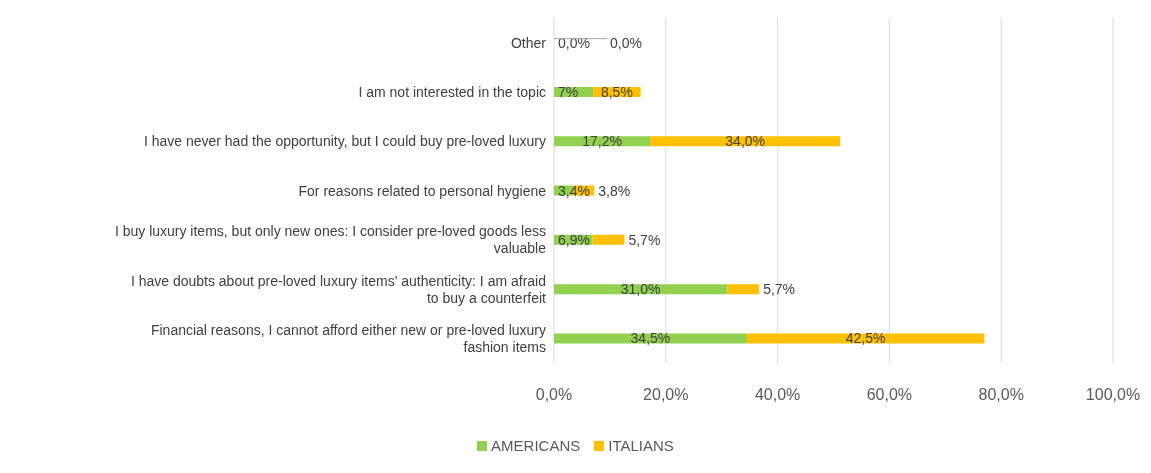 This screenshot has height=473, width=1151. What do you see at coordinates (348, 338) in the screenshot?
I see `y-tick-label: Financial reasons, I cannot afford either new or pre-loved luxury fashion items` at bounding box center [348, 338].